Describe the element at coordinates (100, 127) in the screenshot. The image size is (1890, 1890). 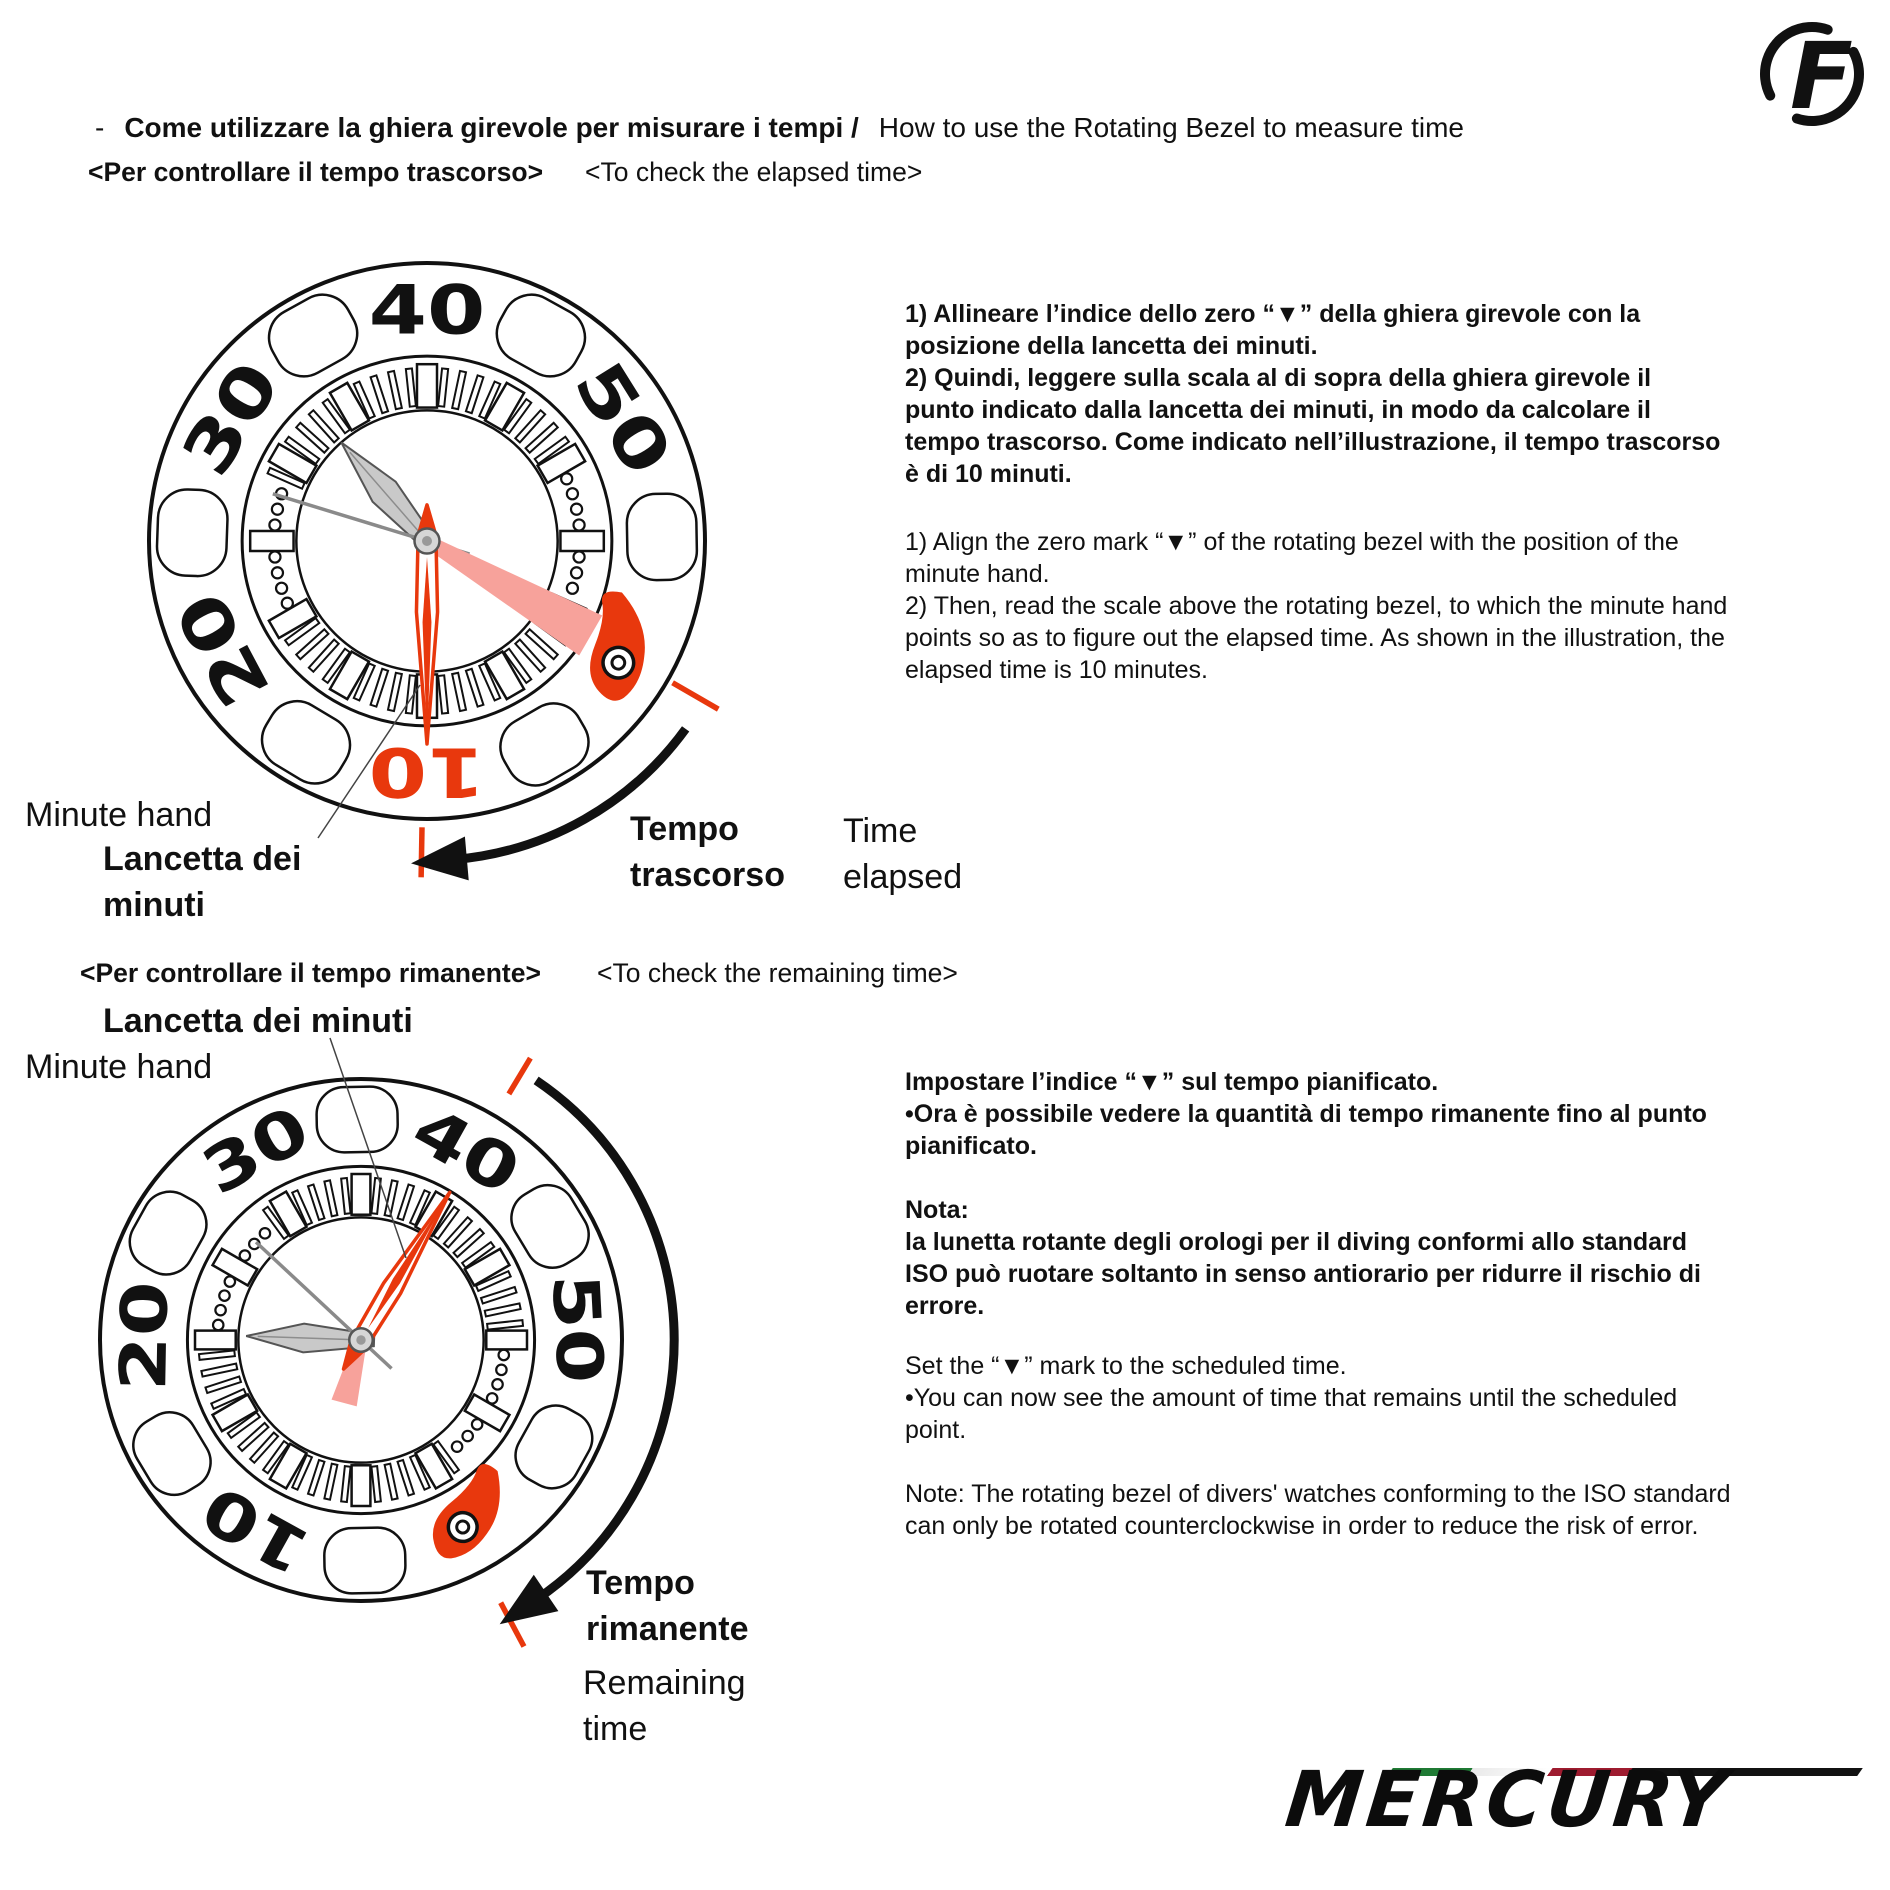
I see `title-dash: -` at that location.